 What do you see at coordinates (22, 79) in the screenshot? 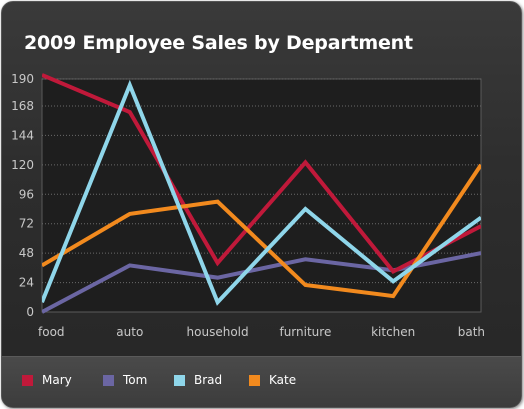
I see `y-tick-label: 190` at bounding box center [22, 79].